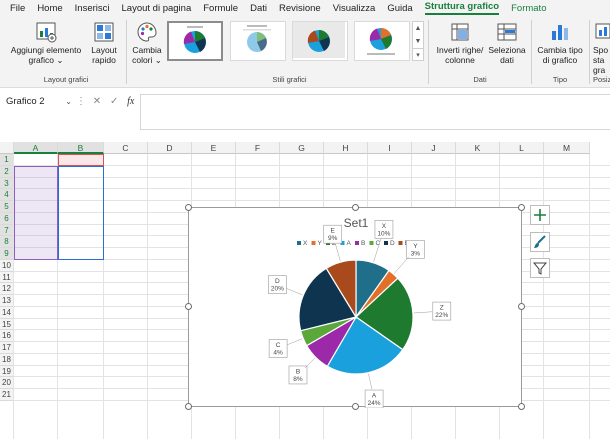 The image size is (610, 439). I want to click on quick-layout-button: Layout rapido, so click(104, 43).